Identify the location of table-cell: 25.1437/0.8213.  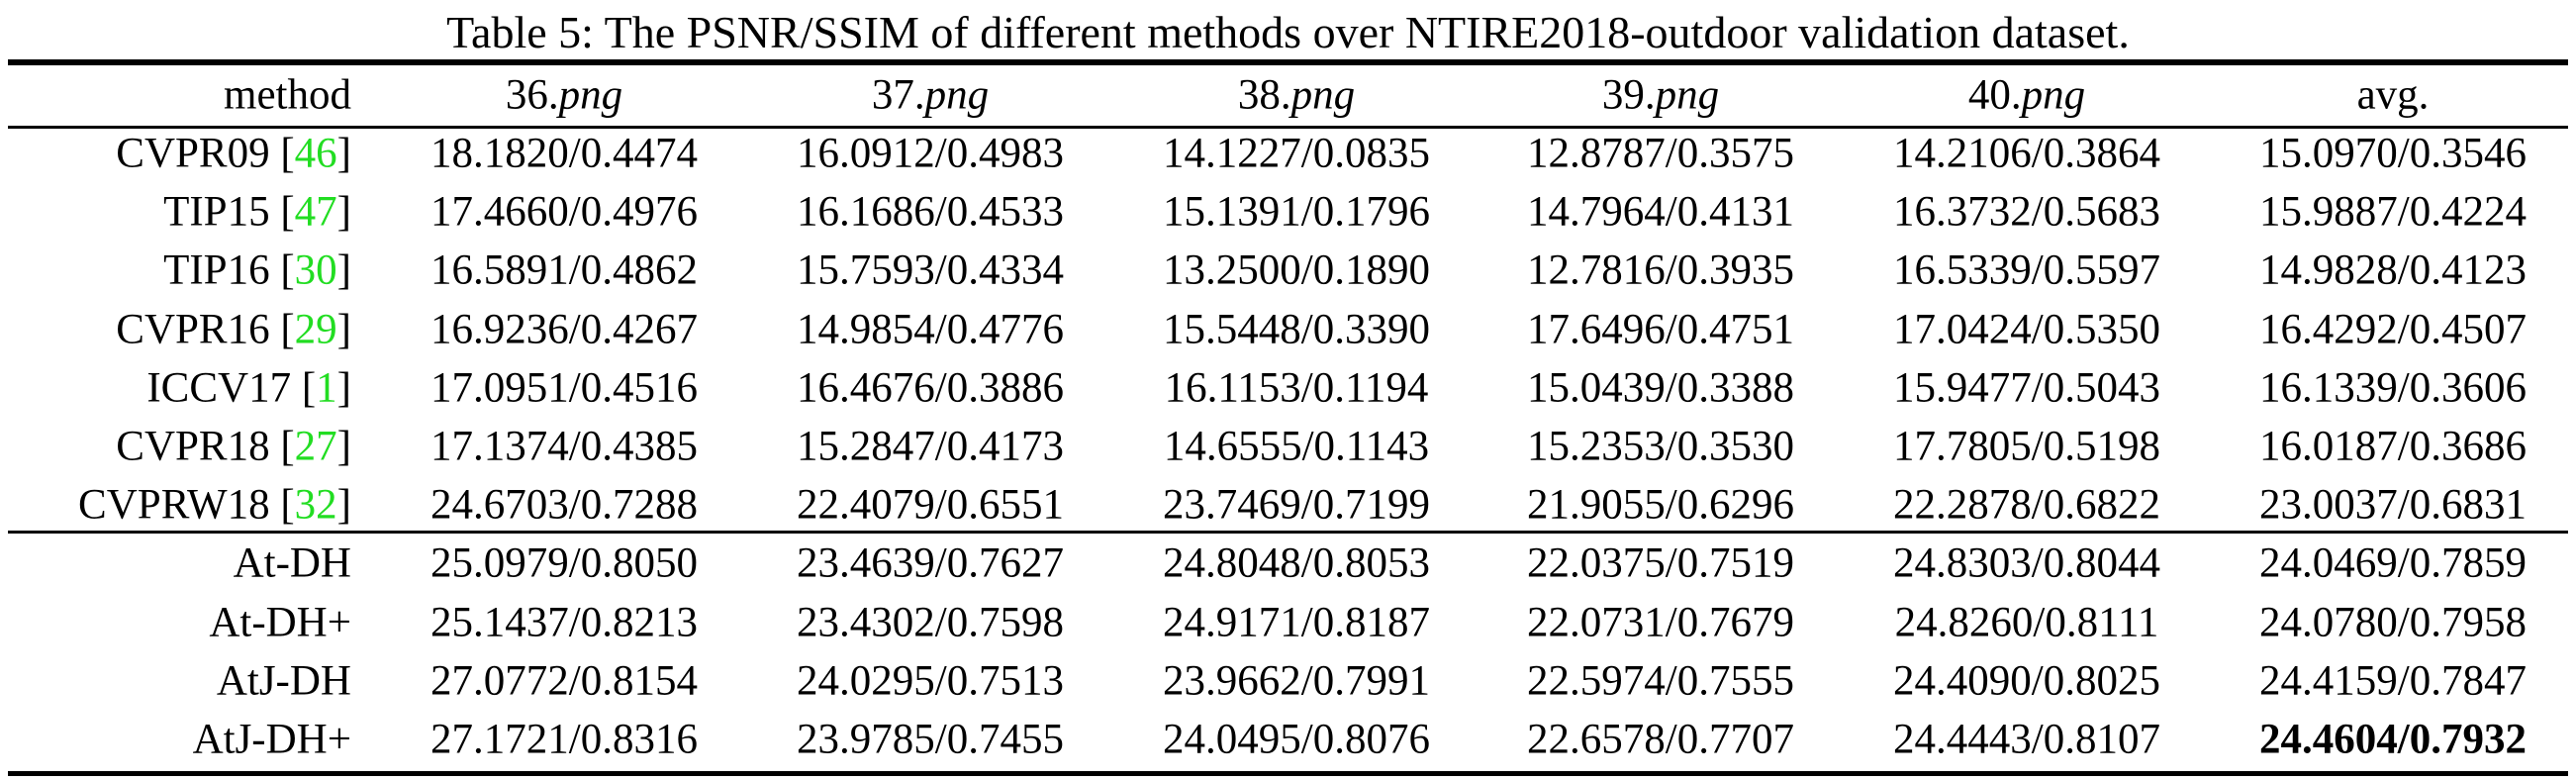
(564, 622).